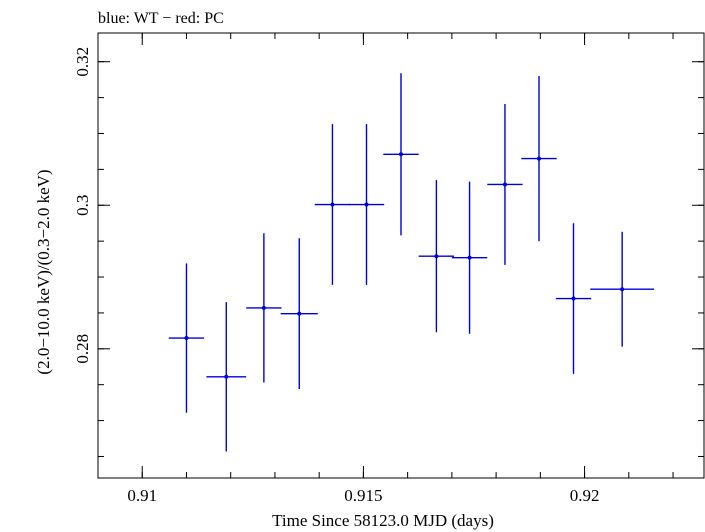  Describe the element at coordinates (585, 495) in the screenshot. I see `x-tick-label: 0.92` at that location.